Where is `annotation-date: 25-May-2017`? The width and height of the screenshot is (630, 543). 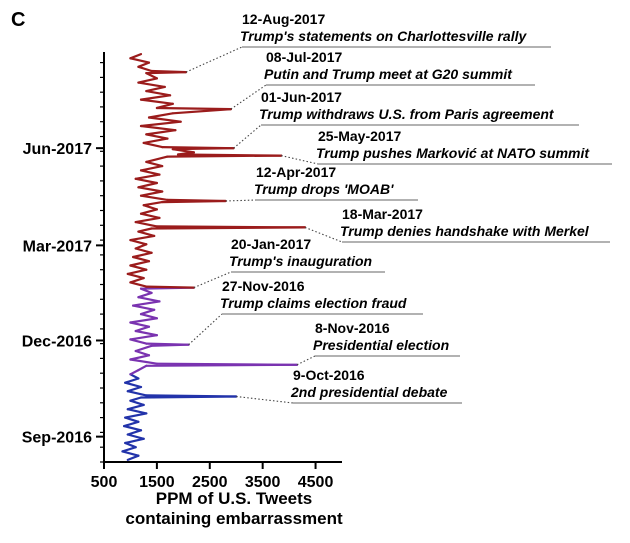
annotation-date: 25-May-2017 is located at coordinates (359, 136).